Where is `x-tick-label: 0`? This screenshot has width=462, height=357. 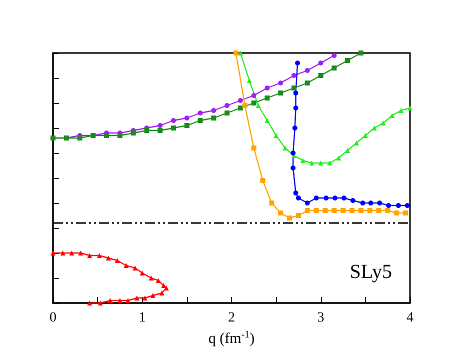 x-tick-label: 0 is located at coordinates (53, 318).